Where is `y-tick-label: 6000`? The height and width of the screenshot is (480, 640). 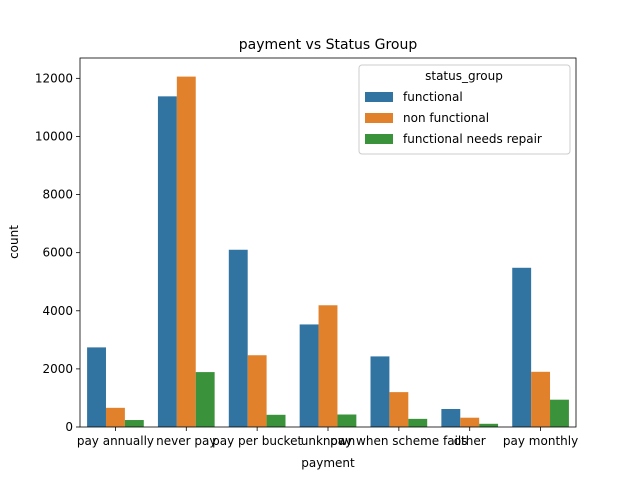
y-tick-label: 6000 is located at coordinates (57, 253).